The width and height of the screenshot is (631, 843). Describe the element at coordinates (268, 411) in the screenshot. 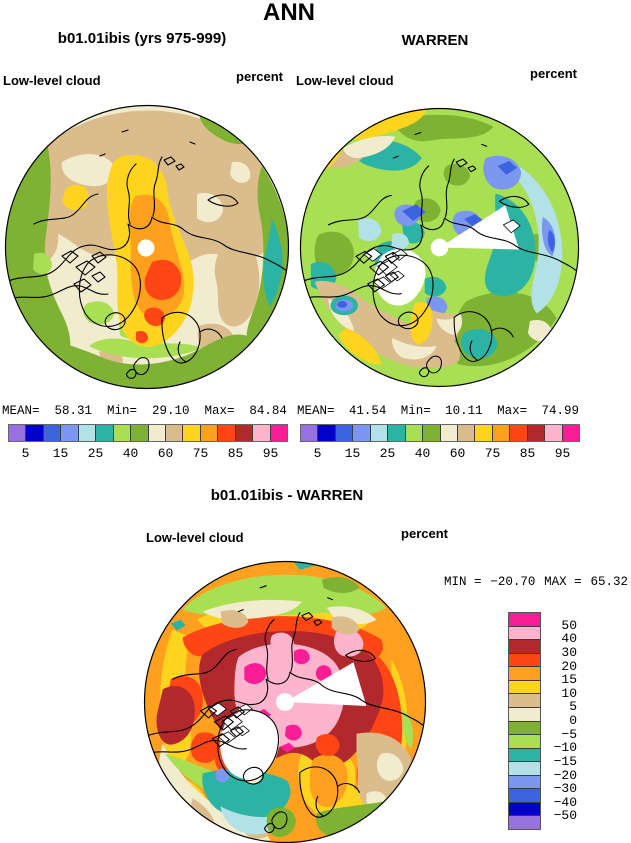

I see `max-value: 84.84` at that location.